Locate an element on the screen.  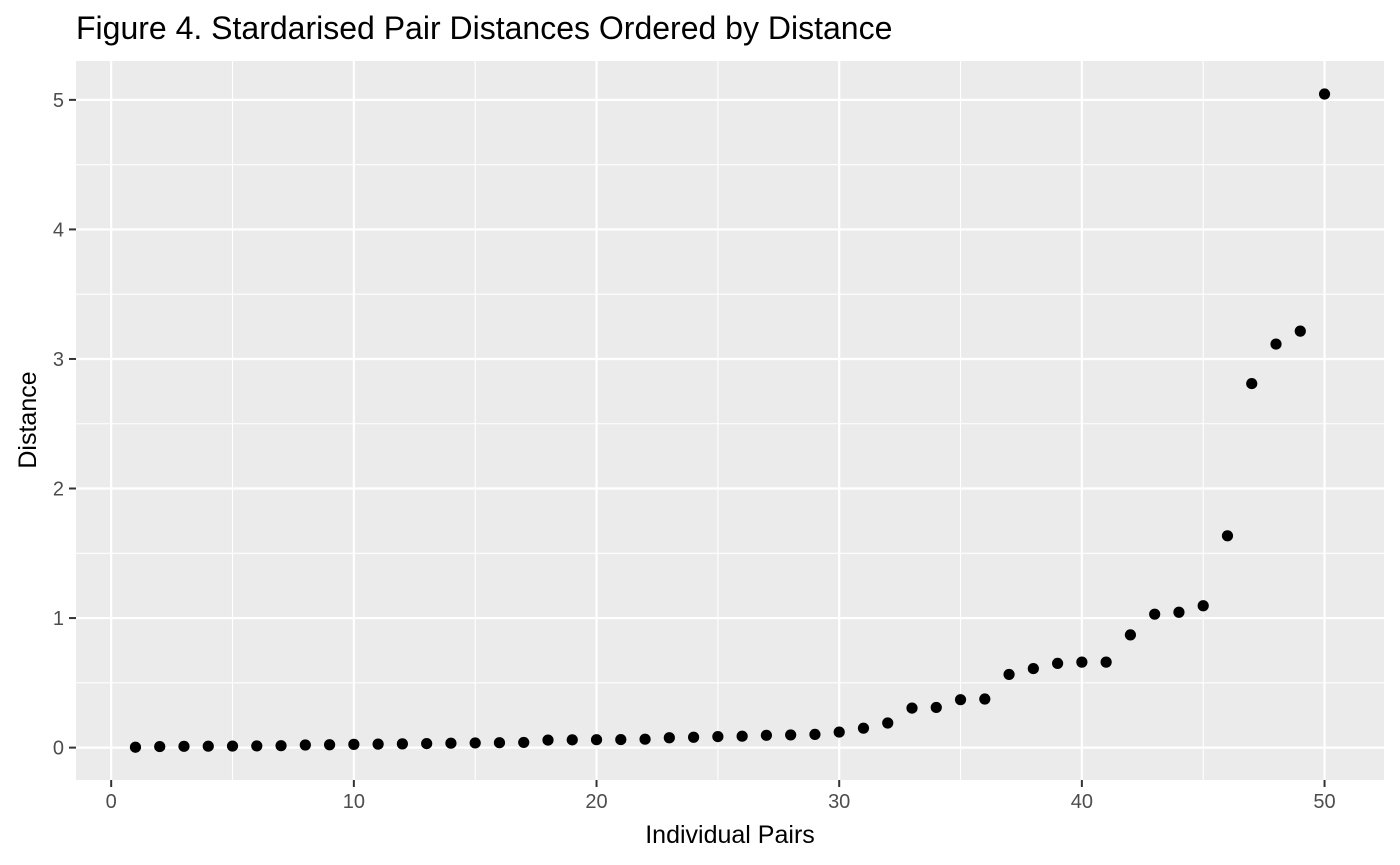
y-tick-label: 1 is located at coordinates (58, 619).